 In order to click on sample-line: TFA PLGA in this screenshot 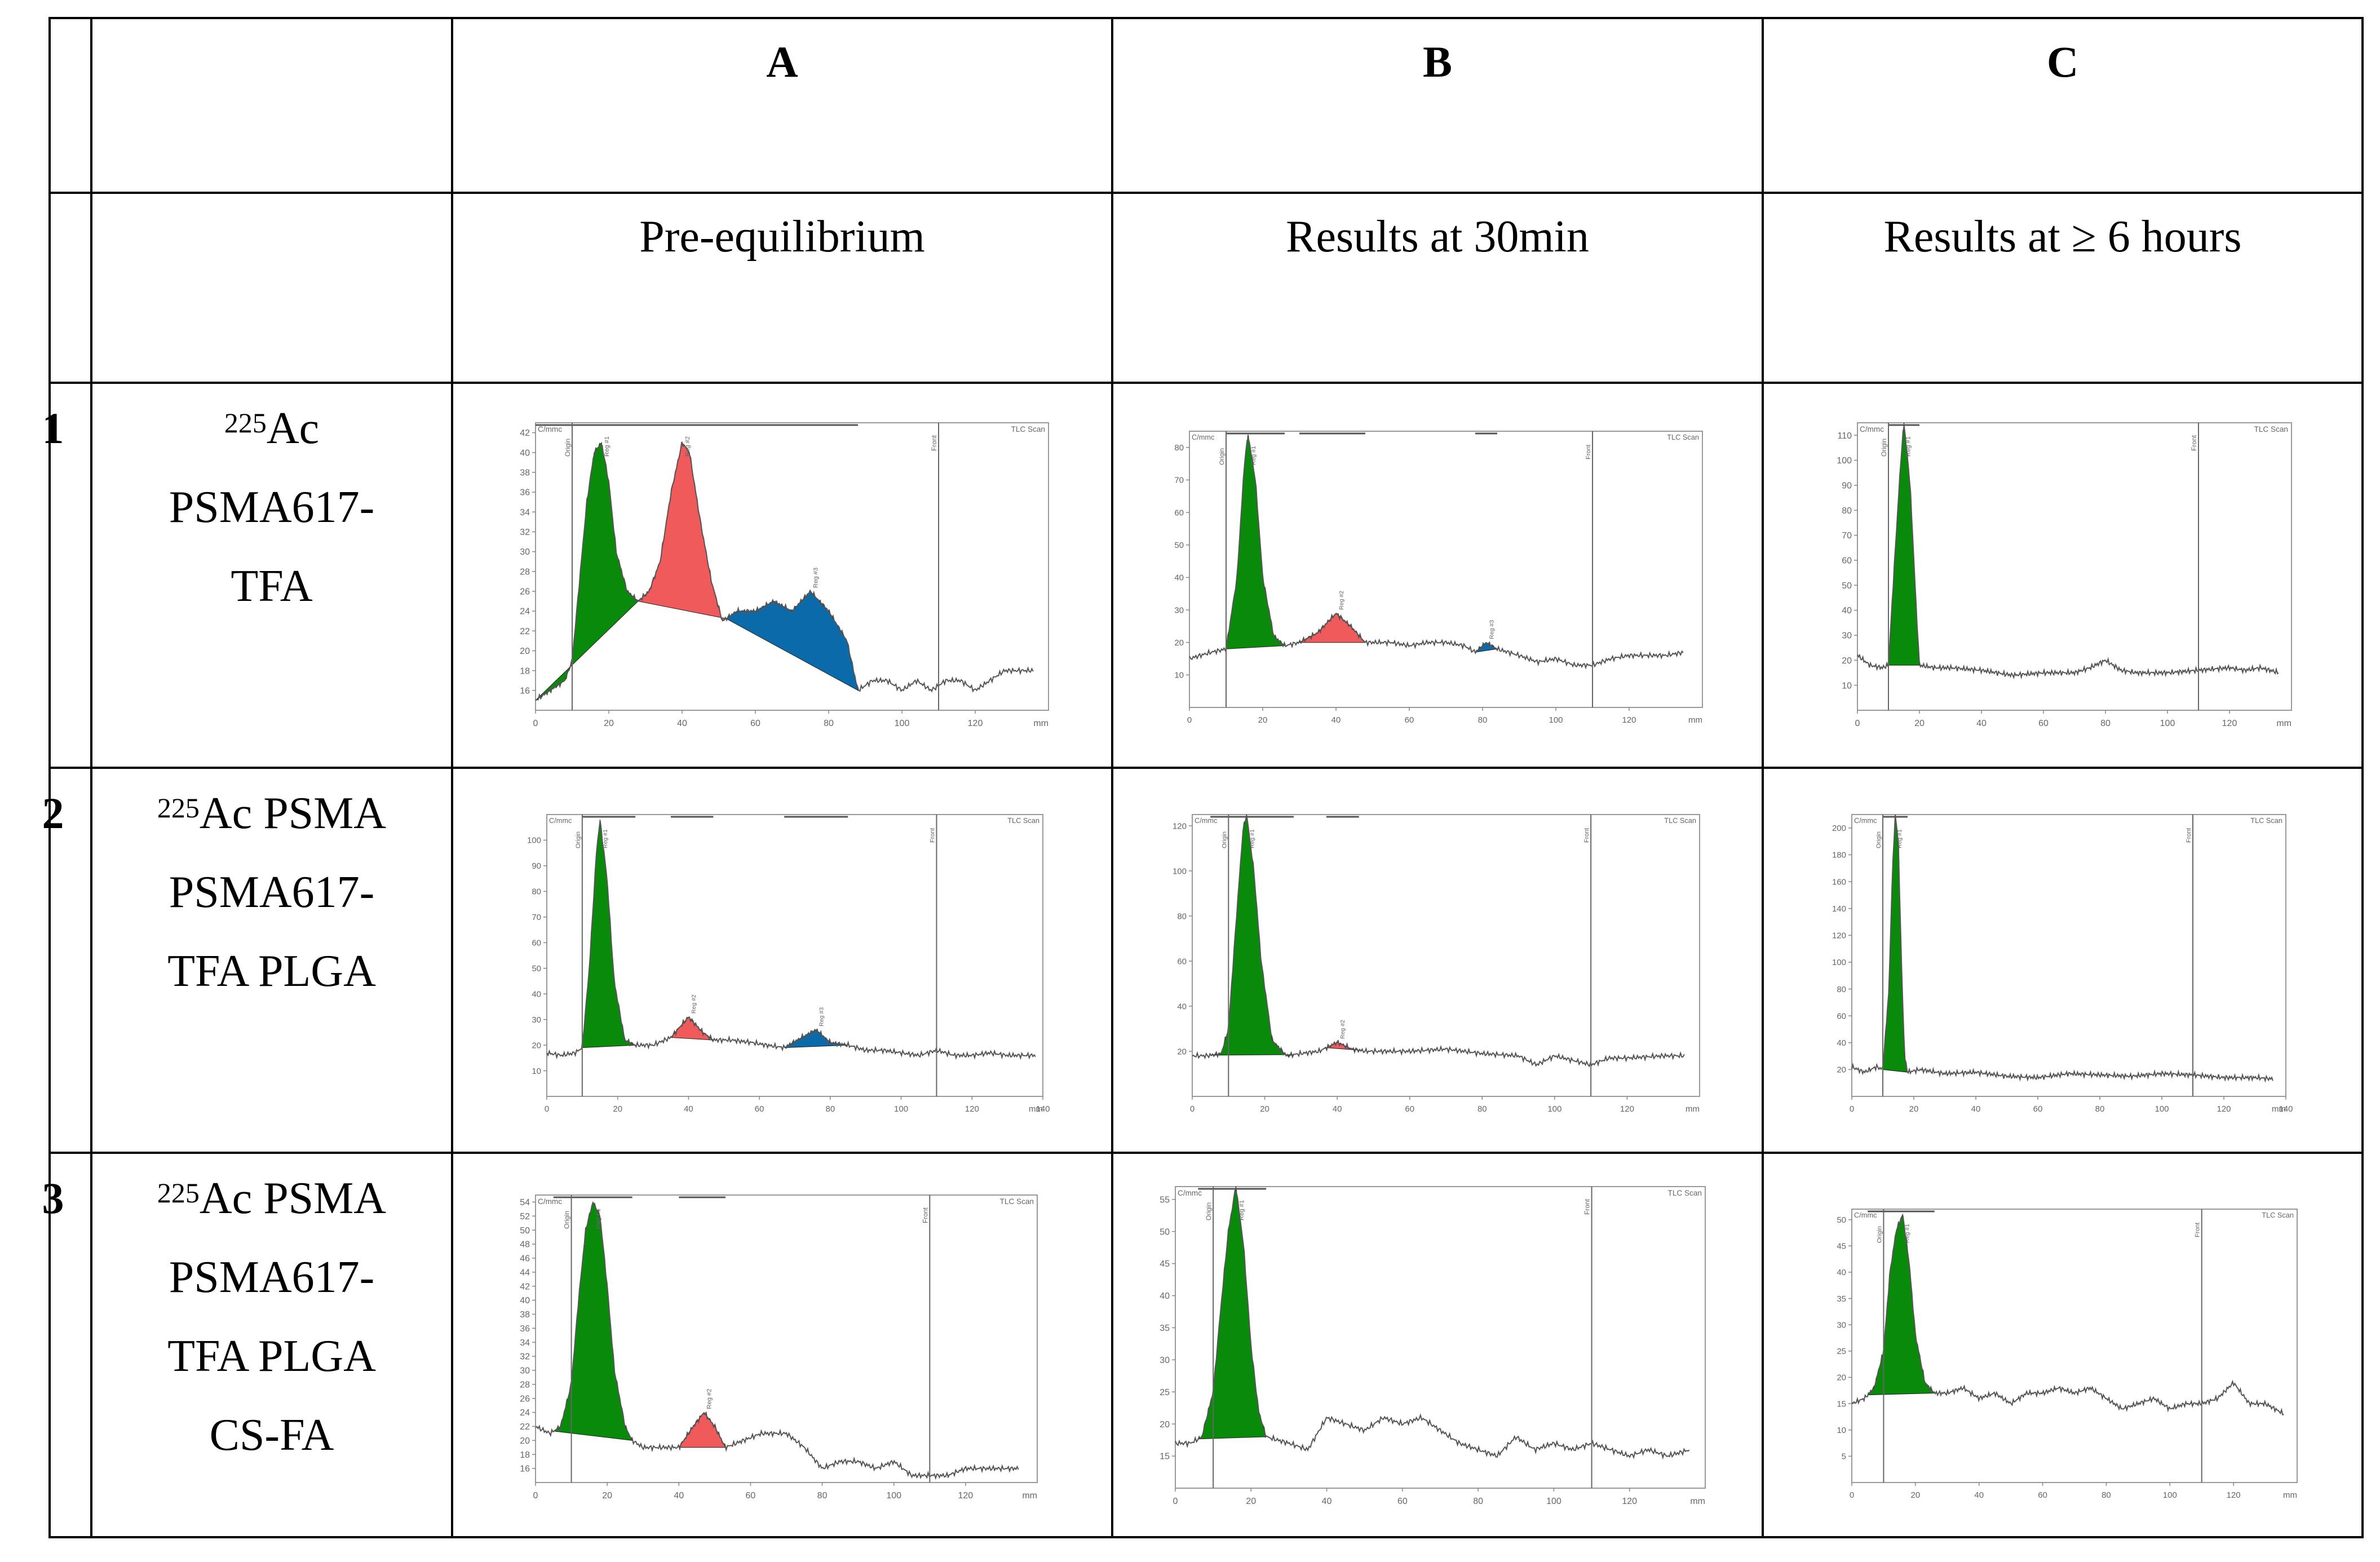, I will do `click(271, 971)`.